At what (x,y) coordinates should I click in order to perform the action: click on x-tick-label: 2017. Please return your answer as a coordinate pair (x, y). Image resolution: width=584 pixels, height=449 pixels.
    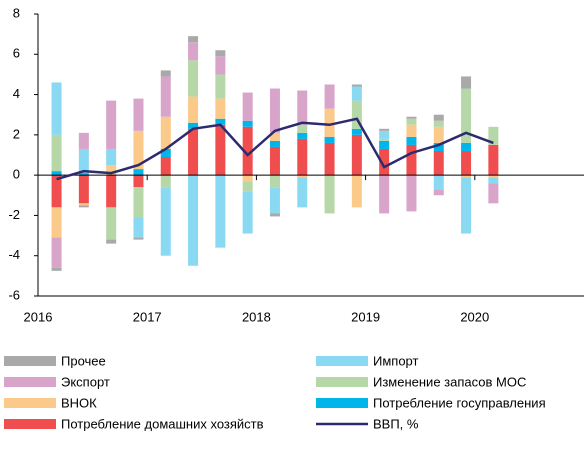
    Looking at the image, I should click on (147, 316).